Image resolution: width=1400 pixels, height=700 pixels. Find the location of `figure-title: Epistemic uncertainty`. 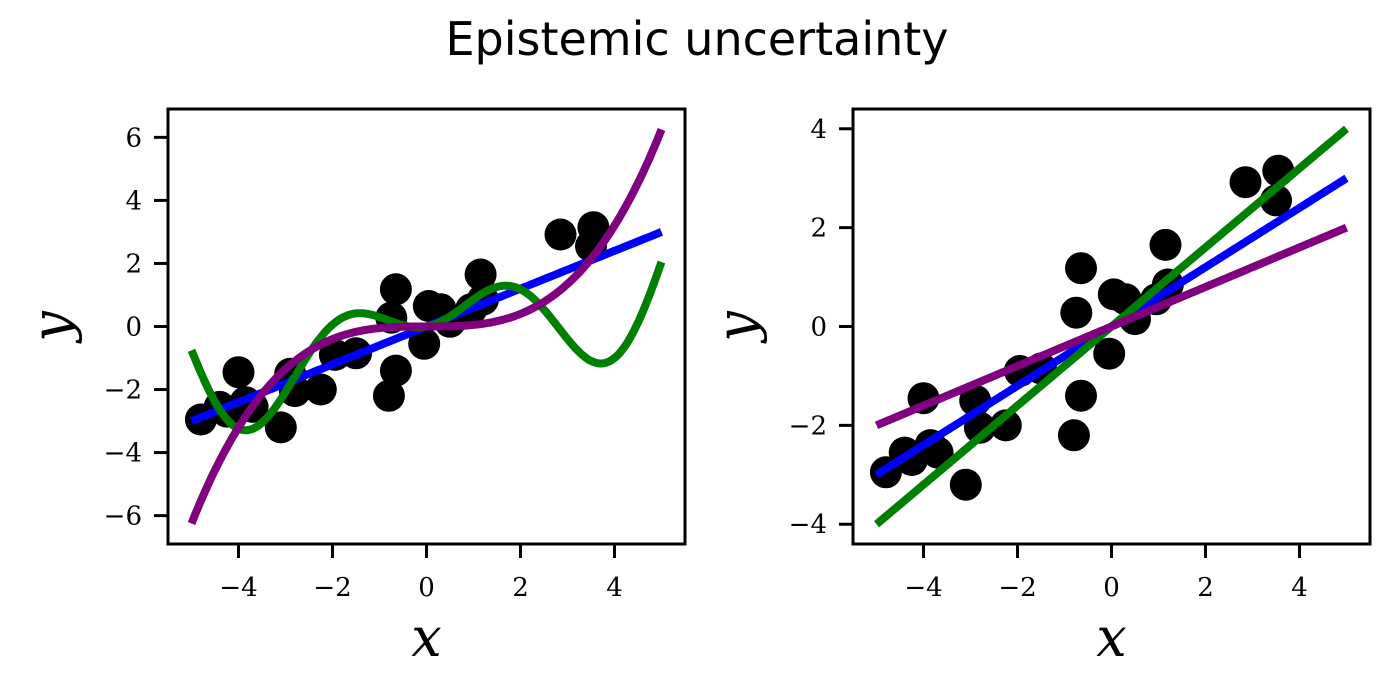

figure-title: Epistemic uncertainty is located at coordinates (696, 39).